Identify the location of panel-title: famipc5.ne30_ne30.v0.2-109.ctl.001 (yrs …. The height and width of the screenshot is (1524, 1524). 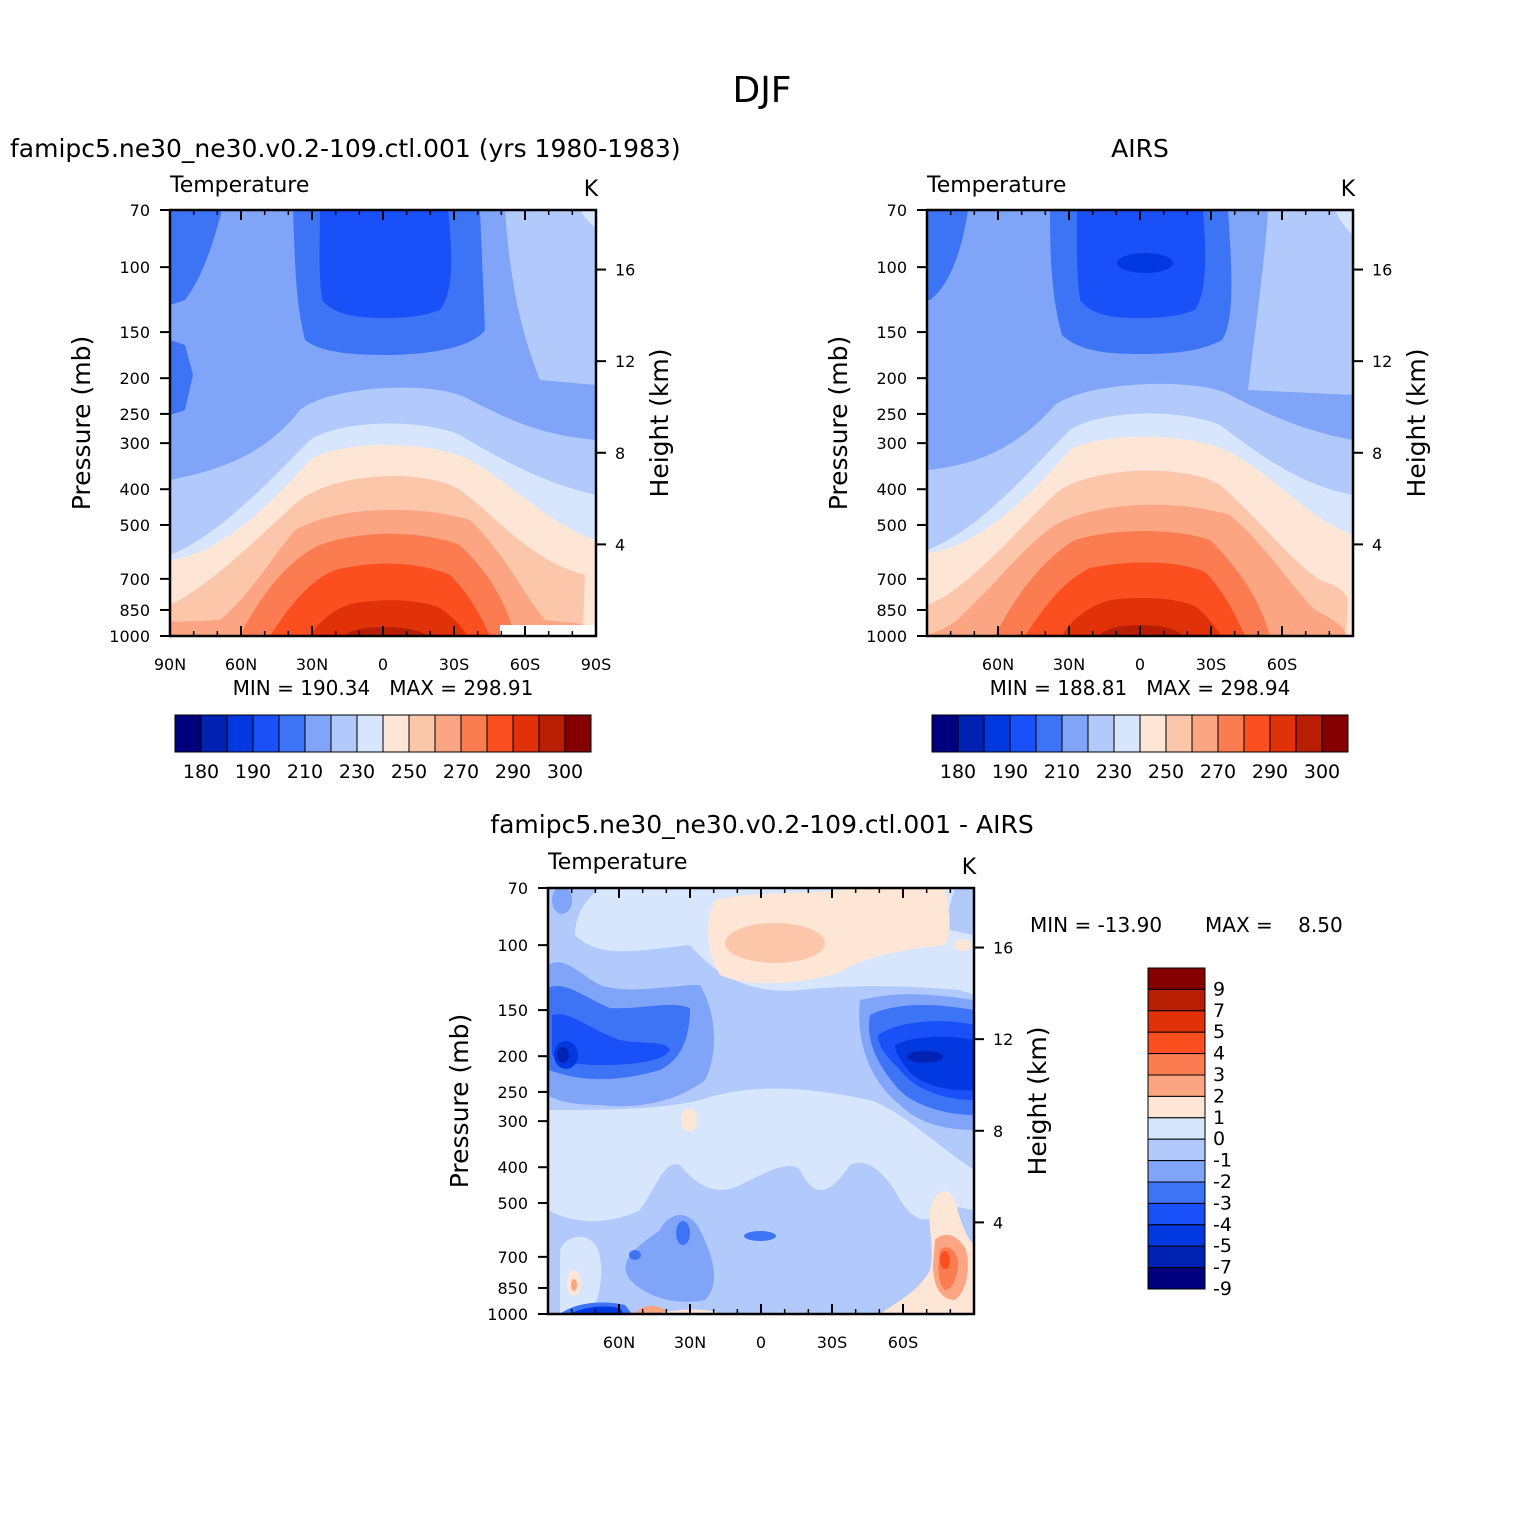
(345, 148).